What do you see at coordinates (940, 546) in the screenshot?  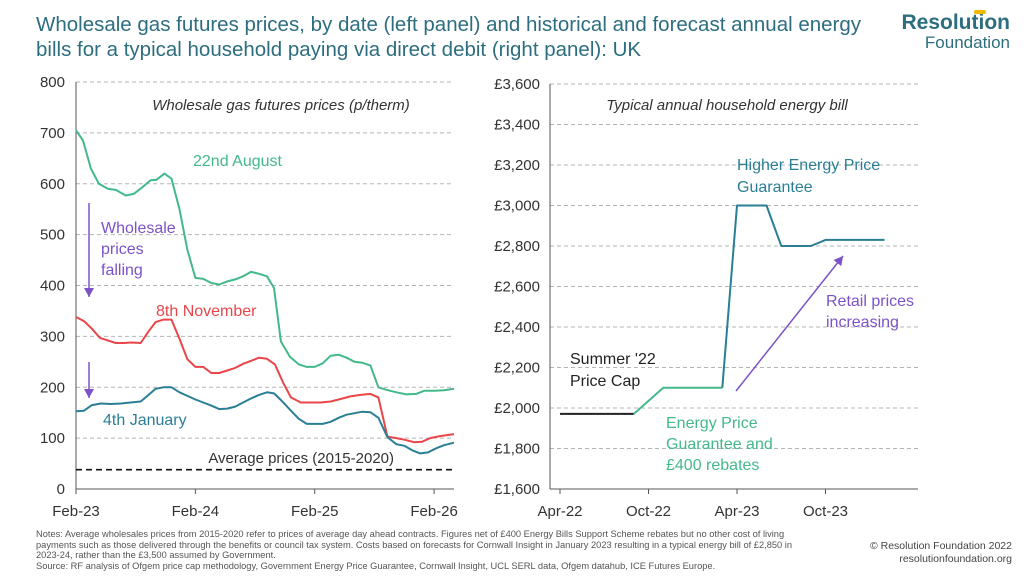 I see `copyright-text: © Resolution Foundation 2022` at bounding box center [940, 546].